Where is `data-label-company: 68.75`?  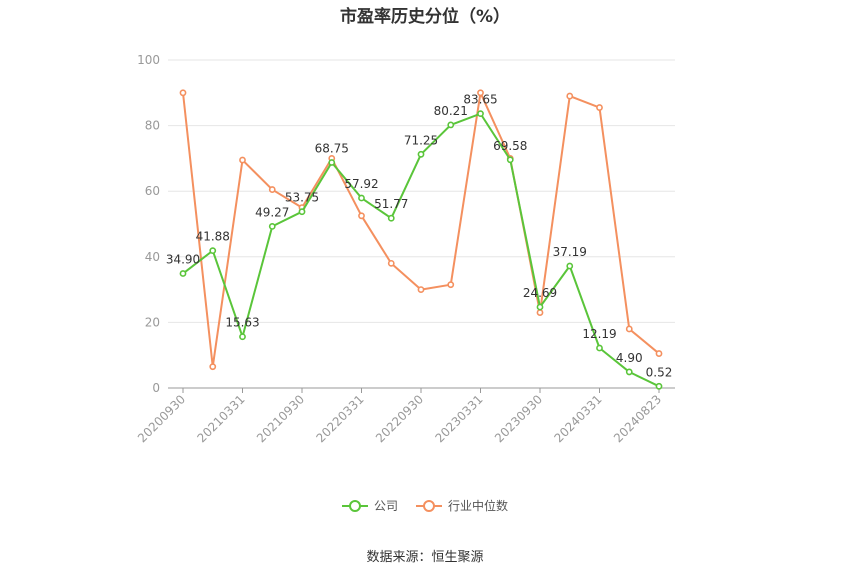
data-label-company: 68.75 is located at coordinates (332, 149).